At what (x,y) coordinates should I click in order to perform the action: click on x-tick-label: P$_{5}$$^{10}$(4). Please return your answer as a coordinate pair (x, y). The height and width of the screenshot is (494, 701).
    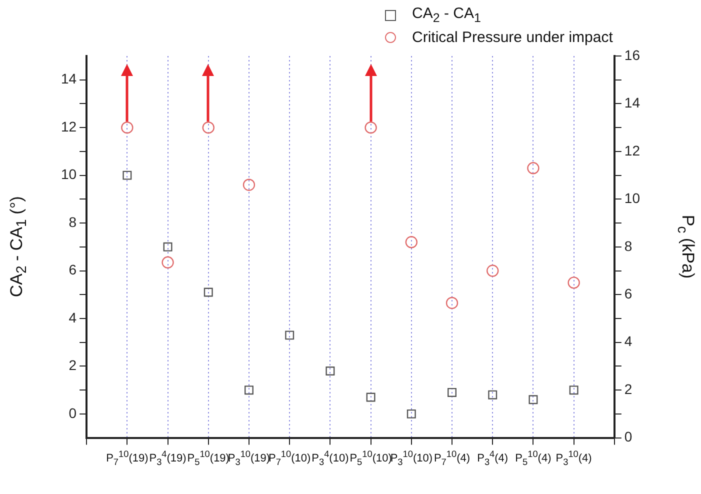
    Looking at the image, I should click on (533, 457).